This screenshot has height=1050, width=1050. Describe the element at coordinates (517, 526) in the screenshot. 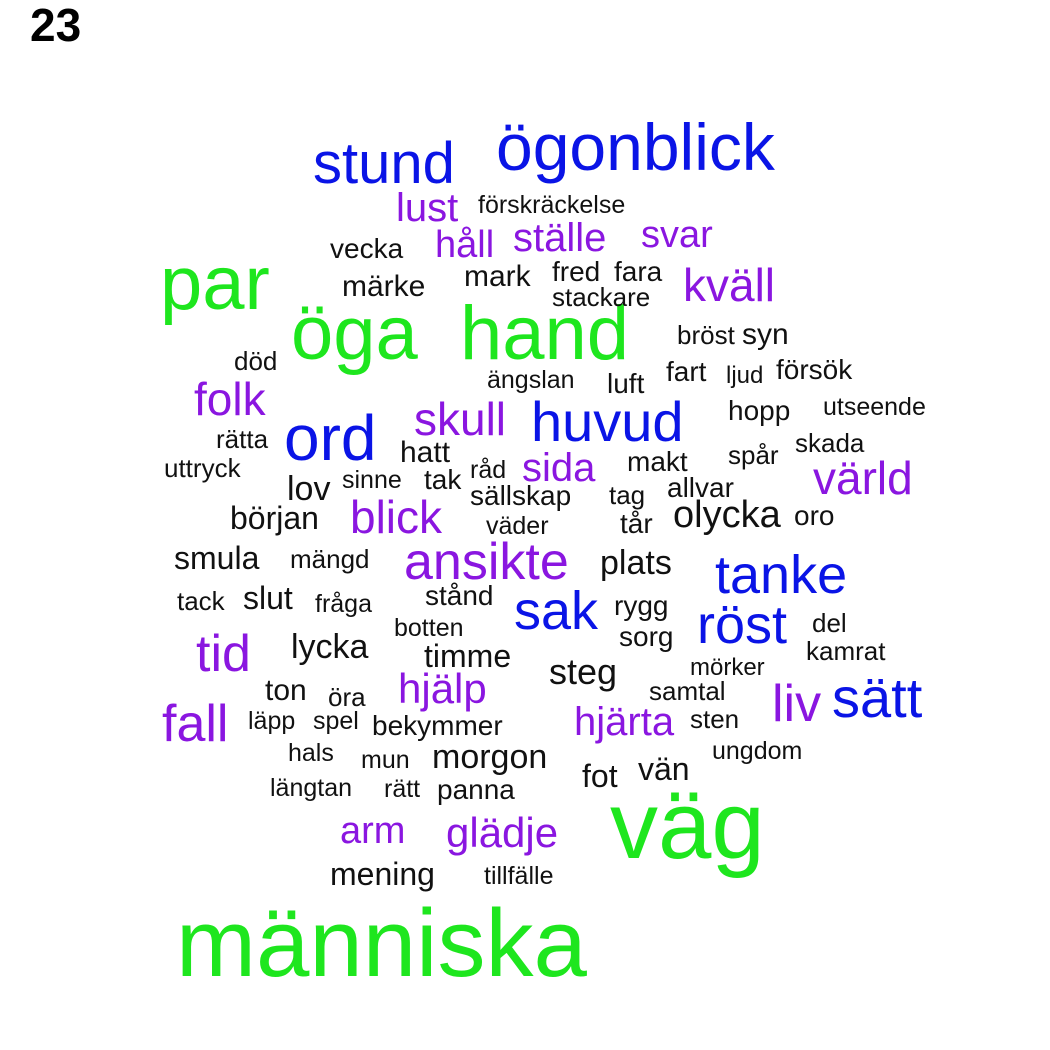

I see `word-väder: väder` at that location.